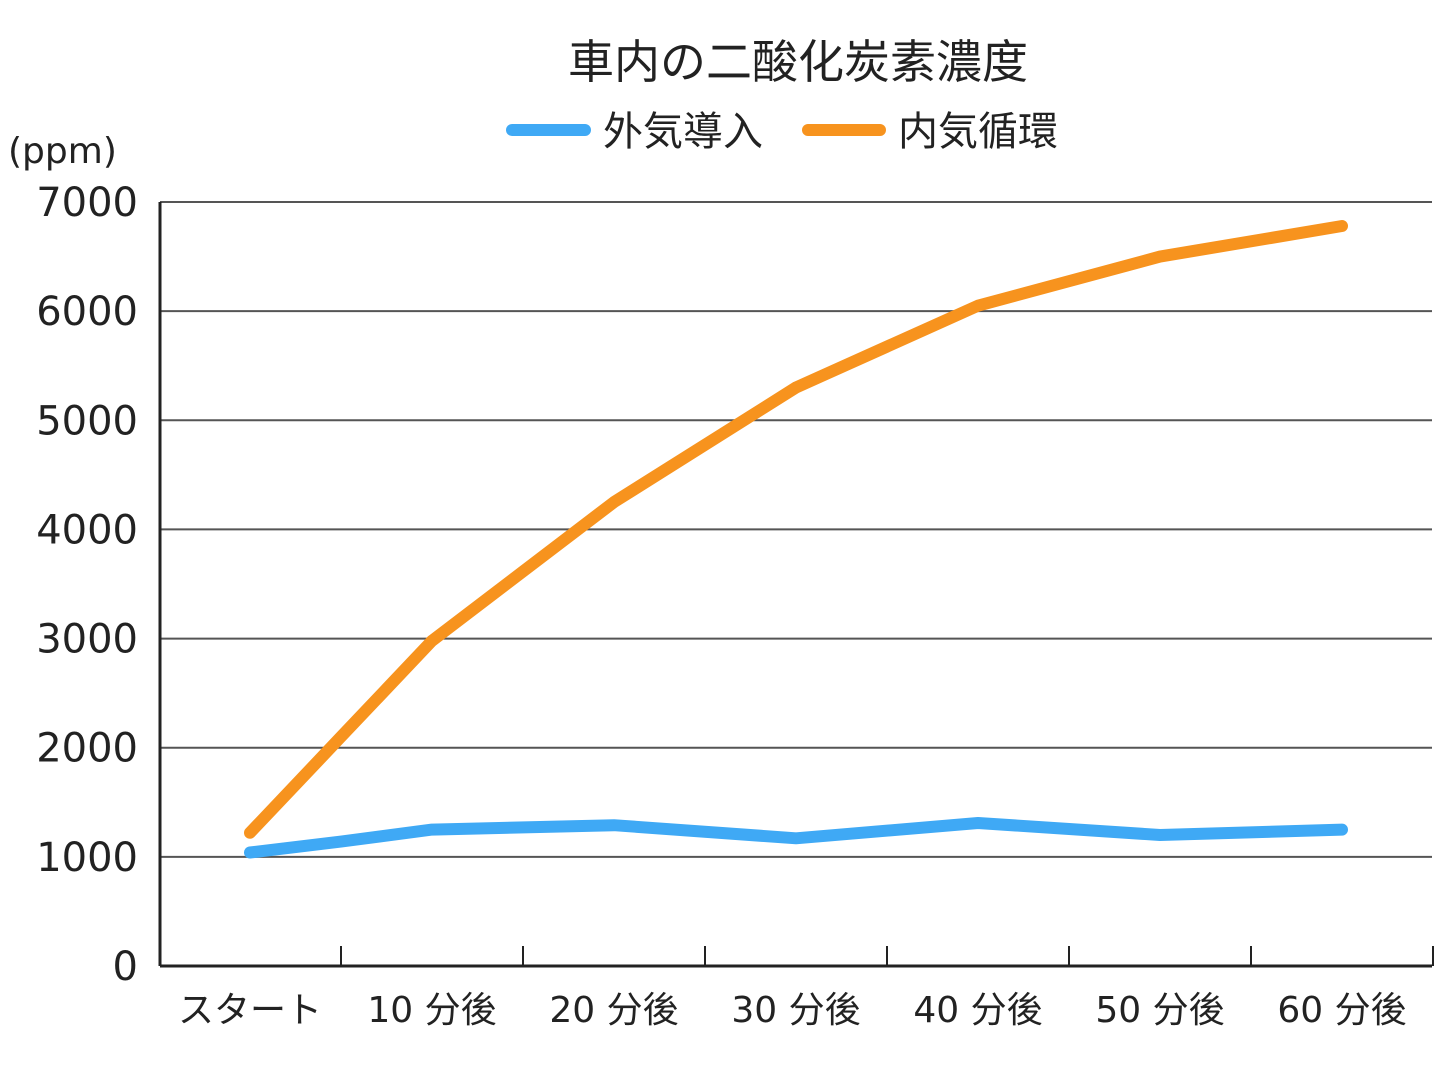 Image resolution: width=1452 pixels, height=1089 pixels. I want to click on legend-label-outside-air: 外気導入, so click(683, 132).